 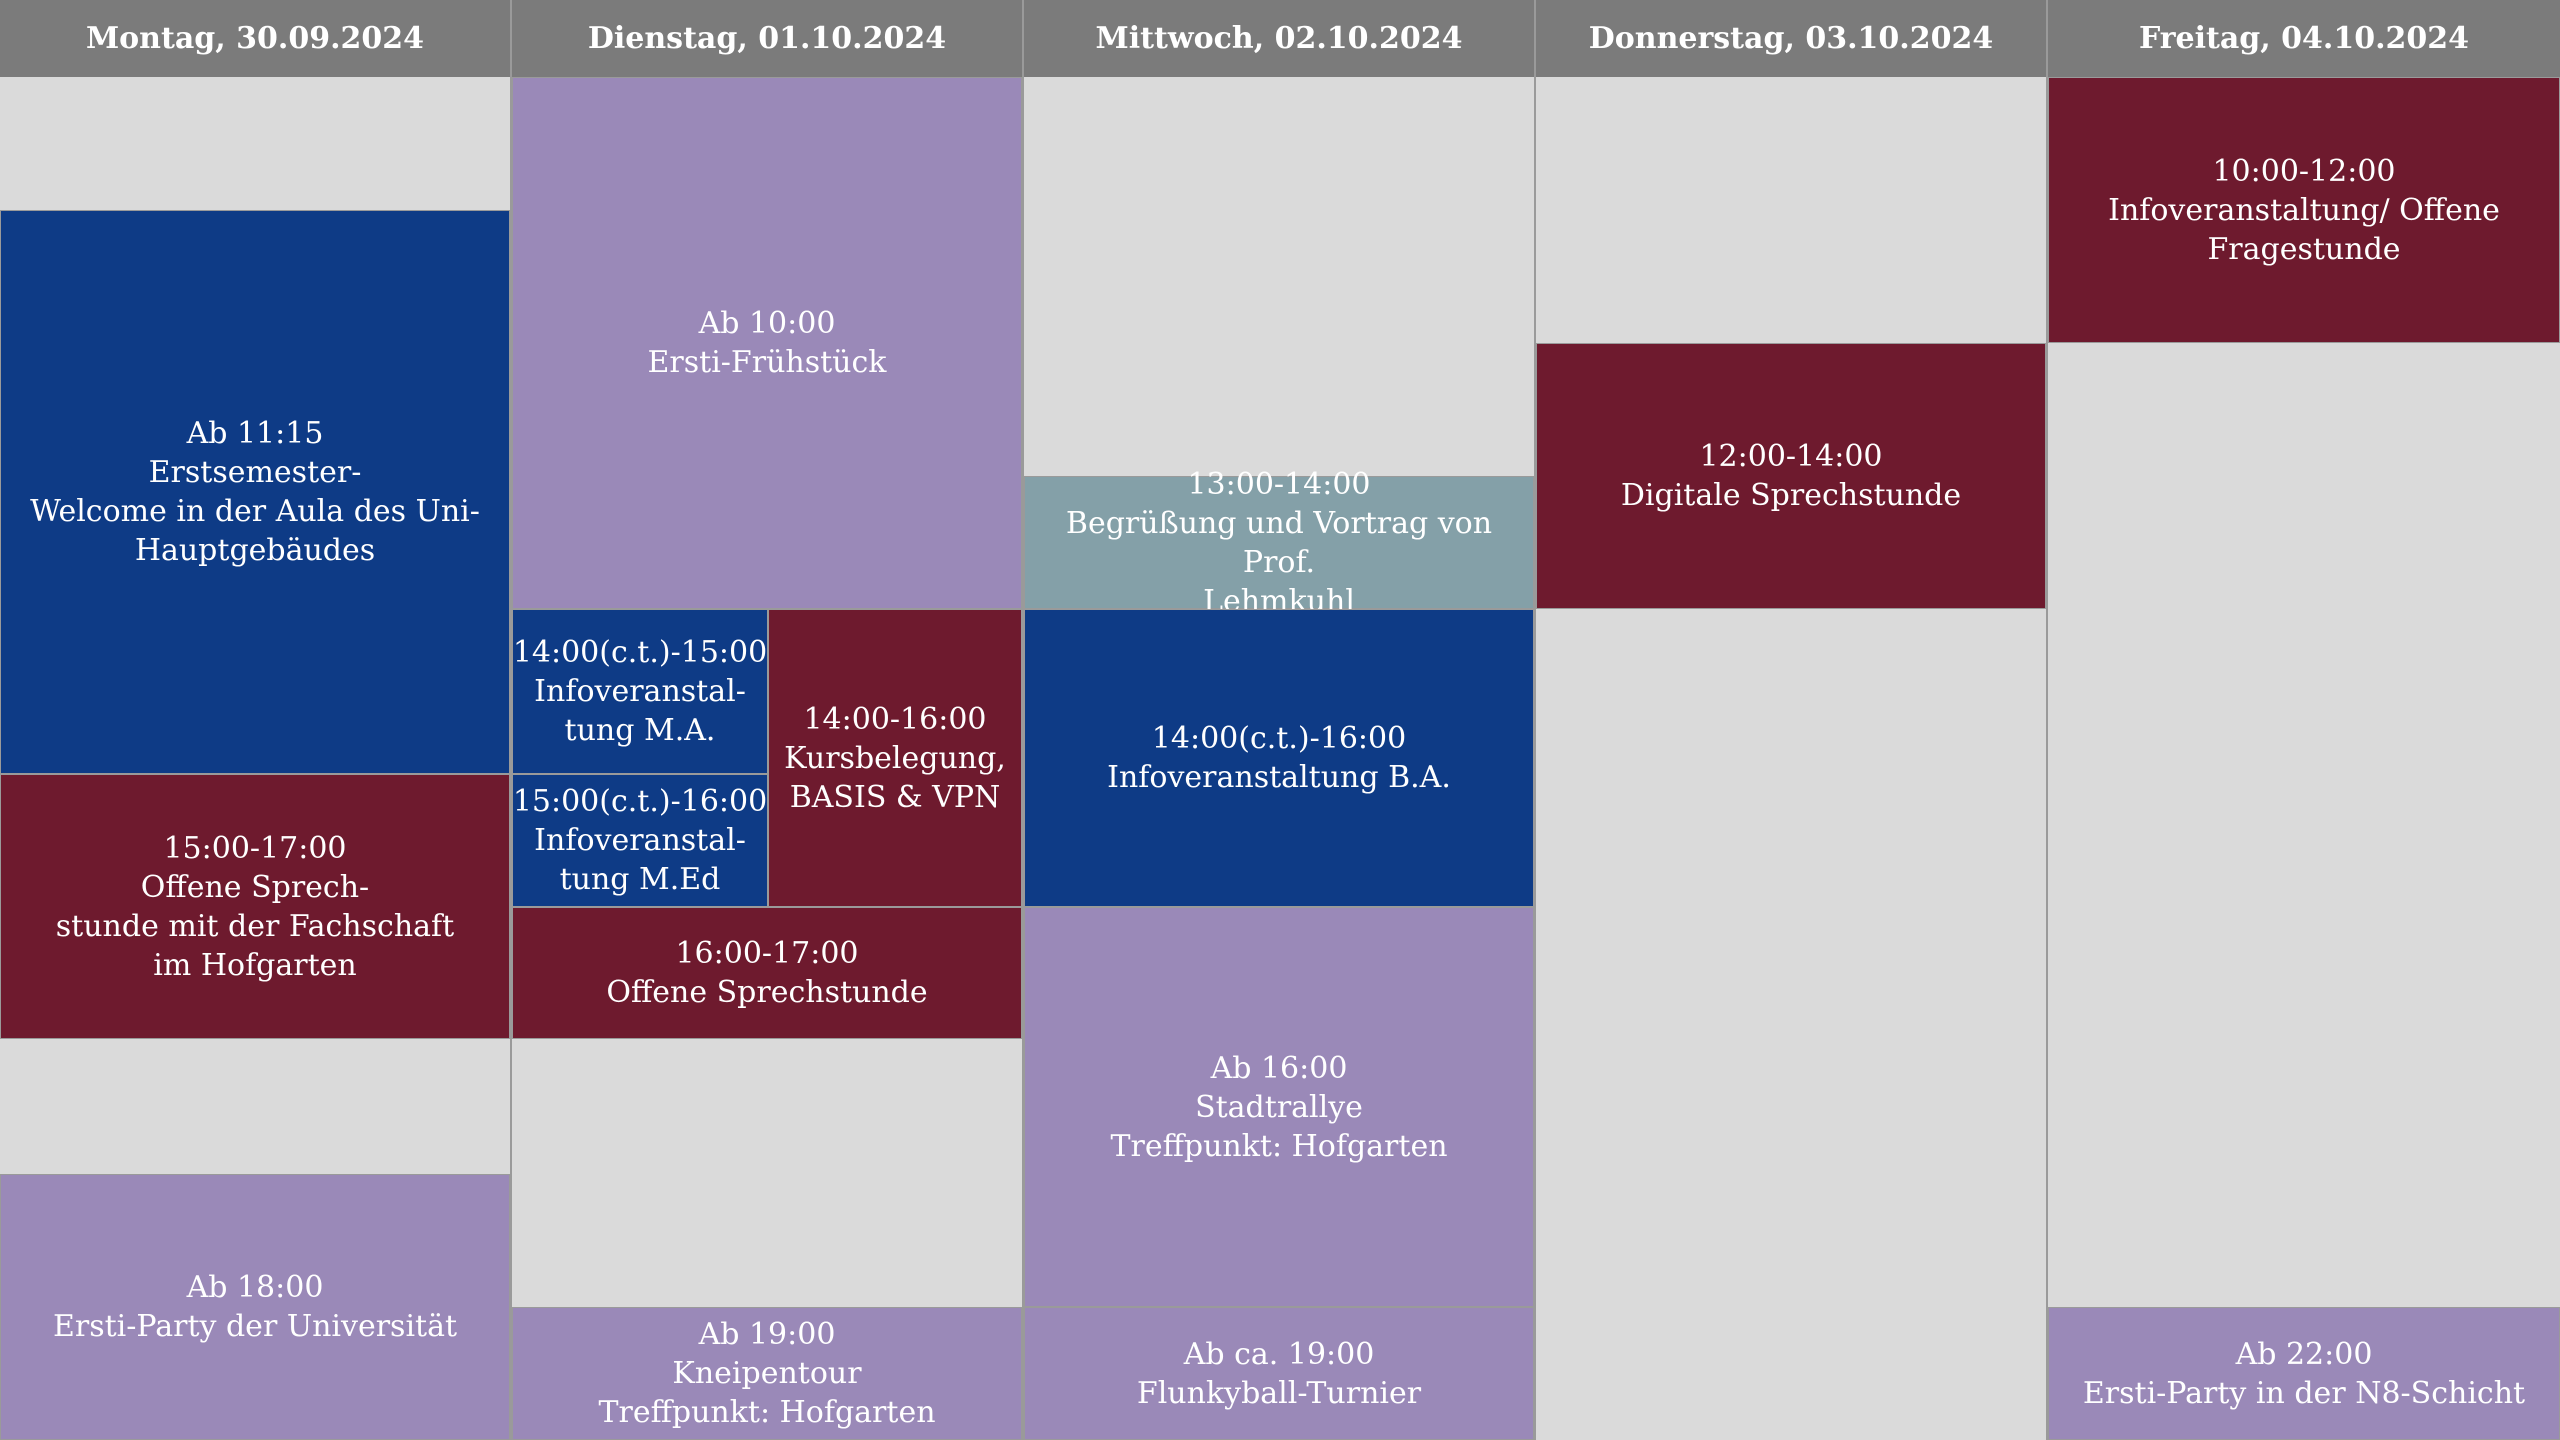 I want to click on event-line: Ersti-Frühstück, so click(x=767, y=362).